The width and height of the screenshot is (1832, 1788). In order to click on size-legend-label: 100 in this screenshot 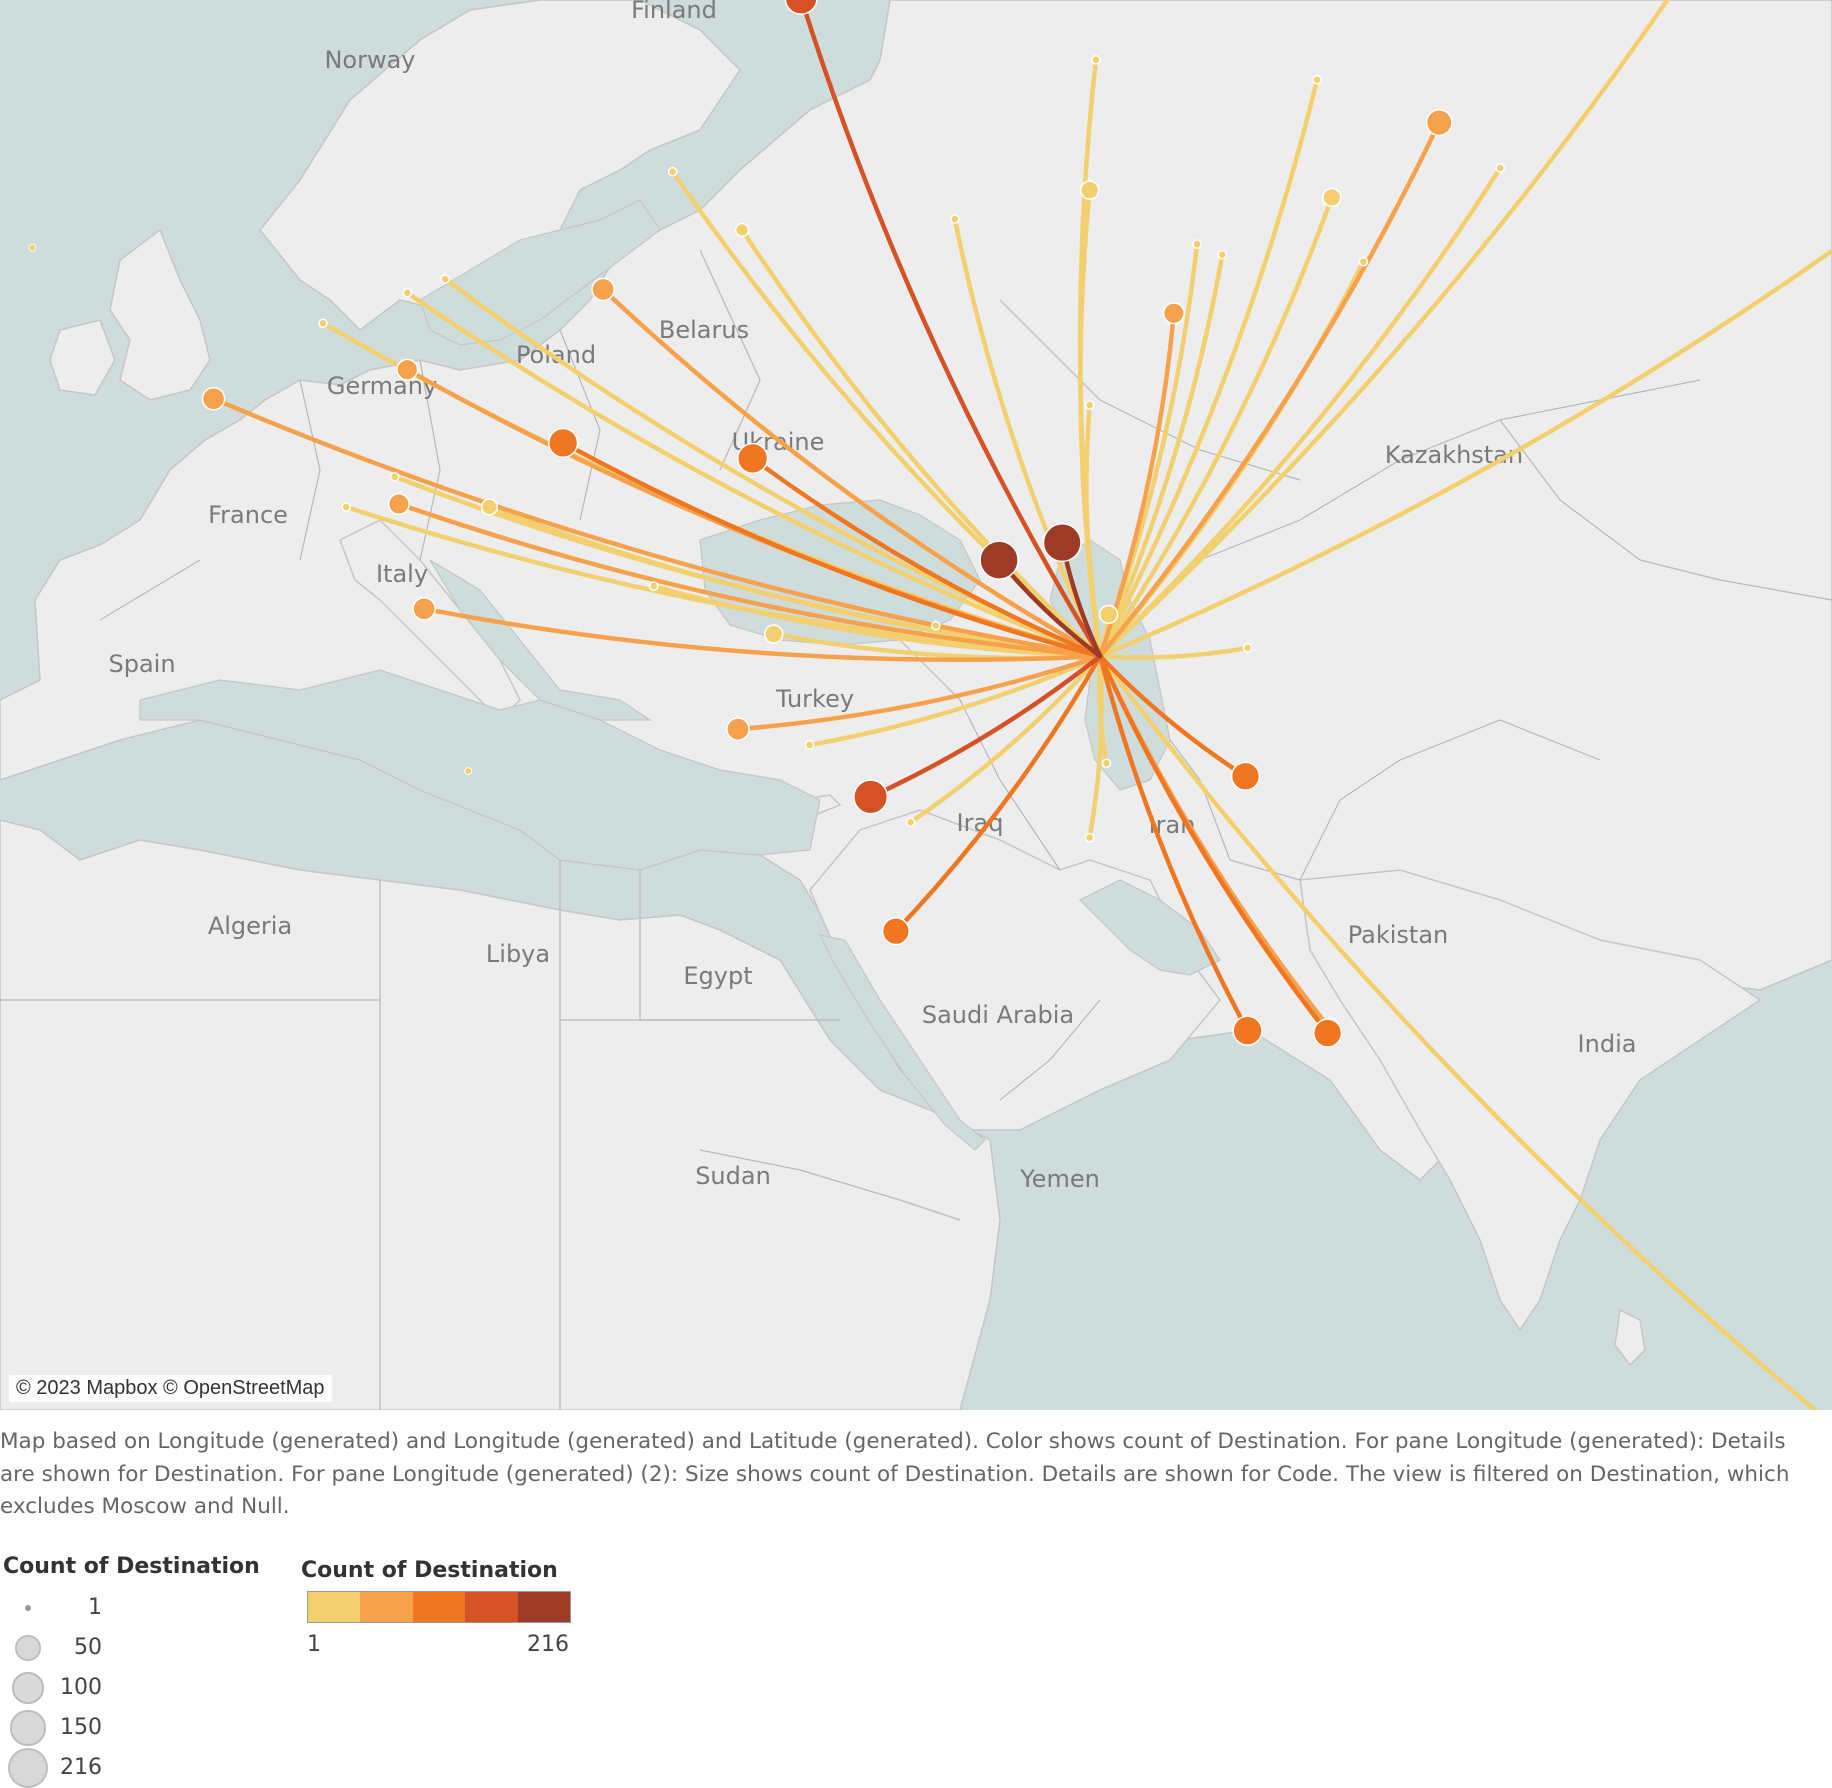, I will do `click(81, 1687)`.